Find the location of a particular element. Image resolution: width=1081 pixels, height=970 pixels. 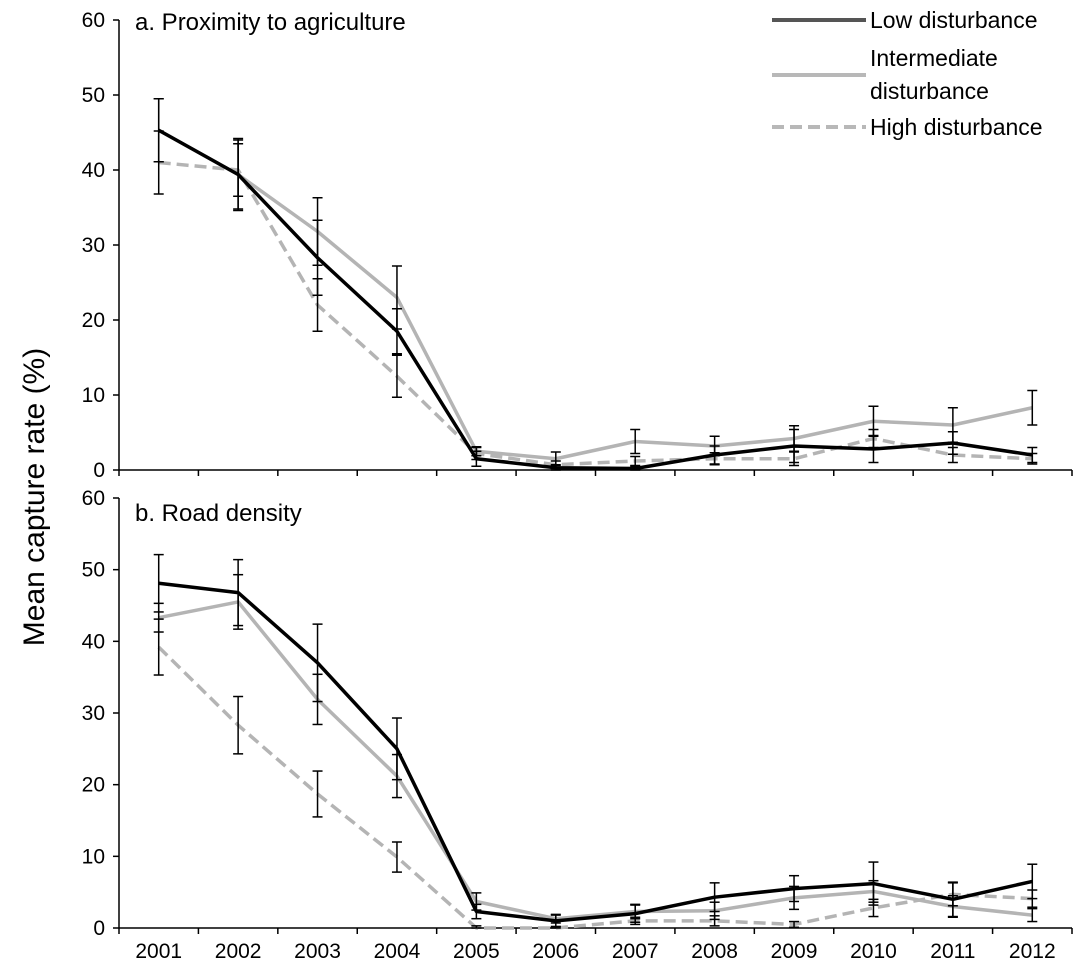

panel-b-y-tick-label: 10 is located at coordinates (93, 856).